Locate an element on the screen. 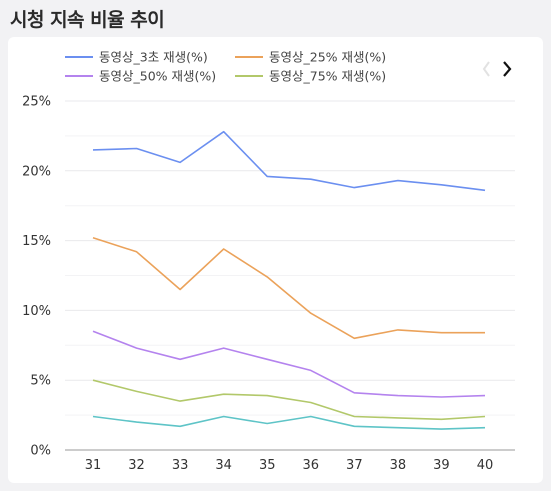 This screenshot has height=491, width=551. y-tick-label: 20% is located at coordinates (36, 171).